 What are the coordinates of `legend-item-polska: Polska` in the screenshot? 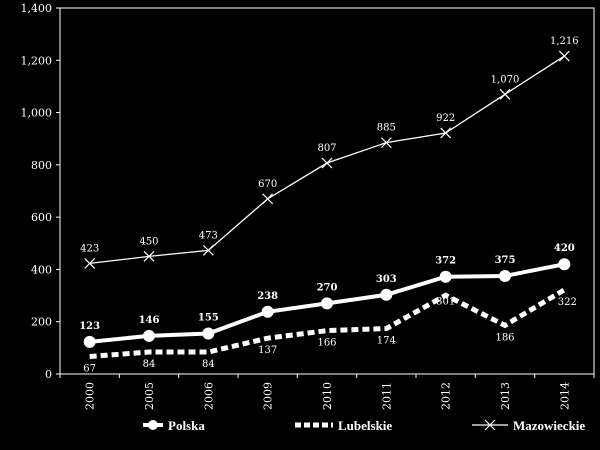 It's located at (174, 425).